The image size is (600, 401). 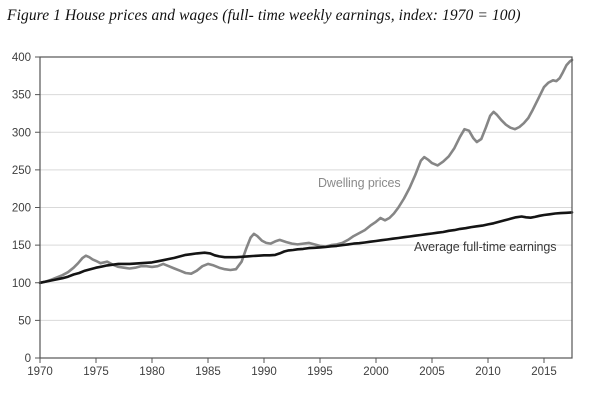 What do you see at coordinates (40, 372) in the screenshot?
I see `x-tick-label: 1970` at bounding box center [40, 372].